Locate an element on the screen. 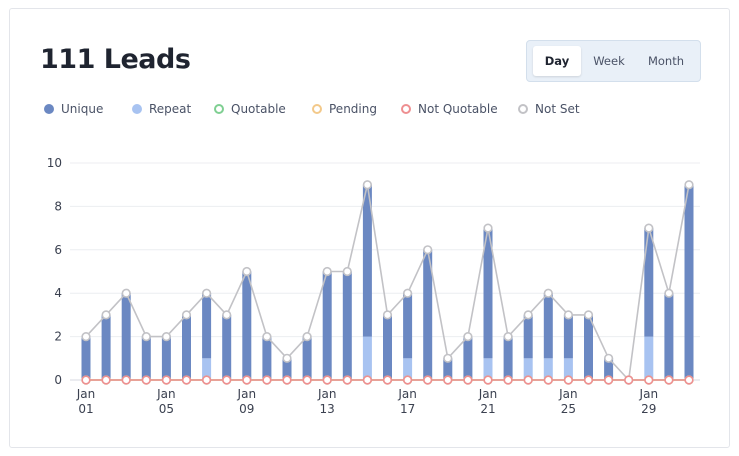 This screenshot has height=456, width=739. y-tick-label: 2 is located at coordinates (58, 337).